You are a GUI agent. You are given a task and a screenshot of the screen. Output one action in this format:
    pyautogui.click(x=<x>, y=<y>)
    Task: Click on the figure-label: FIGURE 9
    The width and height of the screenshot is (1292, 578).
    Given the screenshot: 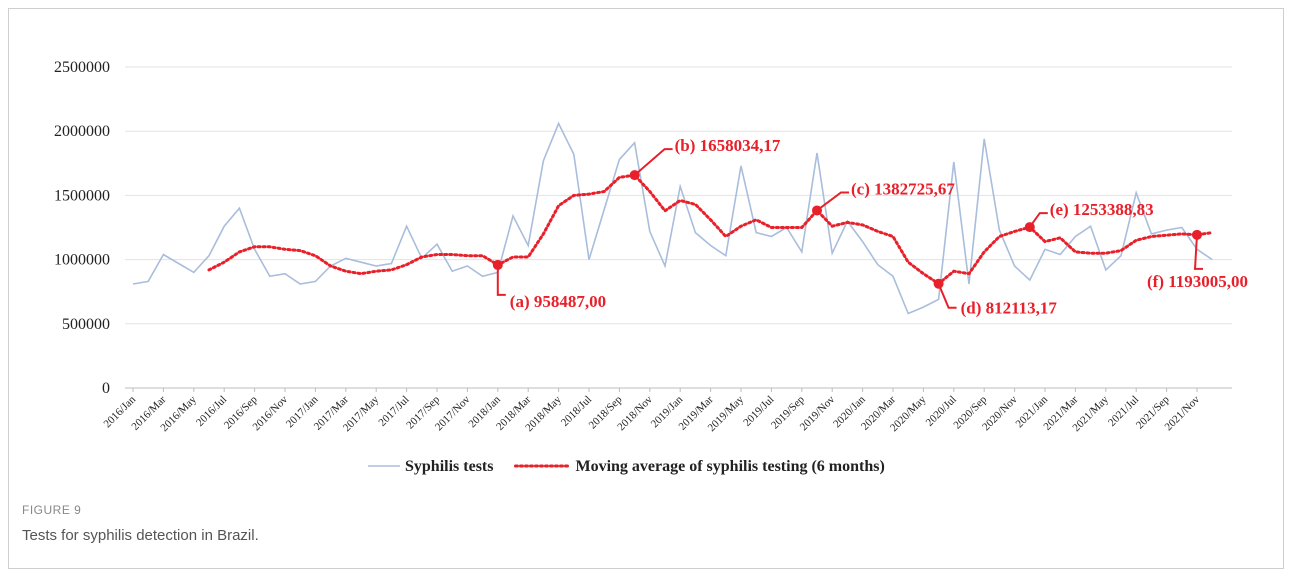 What is the action you would take?
    pyautogui.click(x=51, y=510)
    